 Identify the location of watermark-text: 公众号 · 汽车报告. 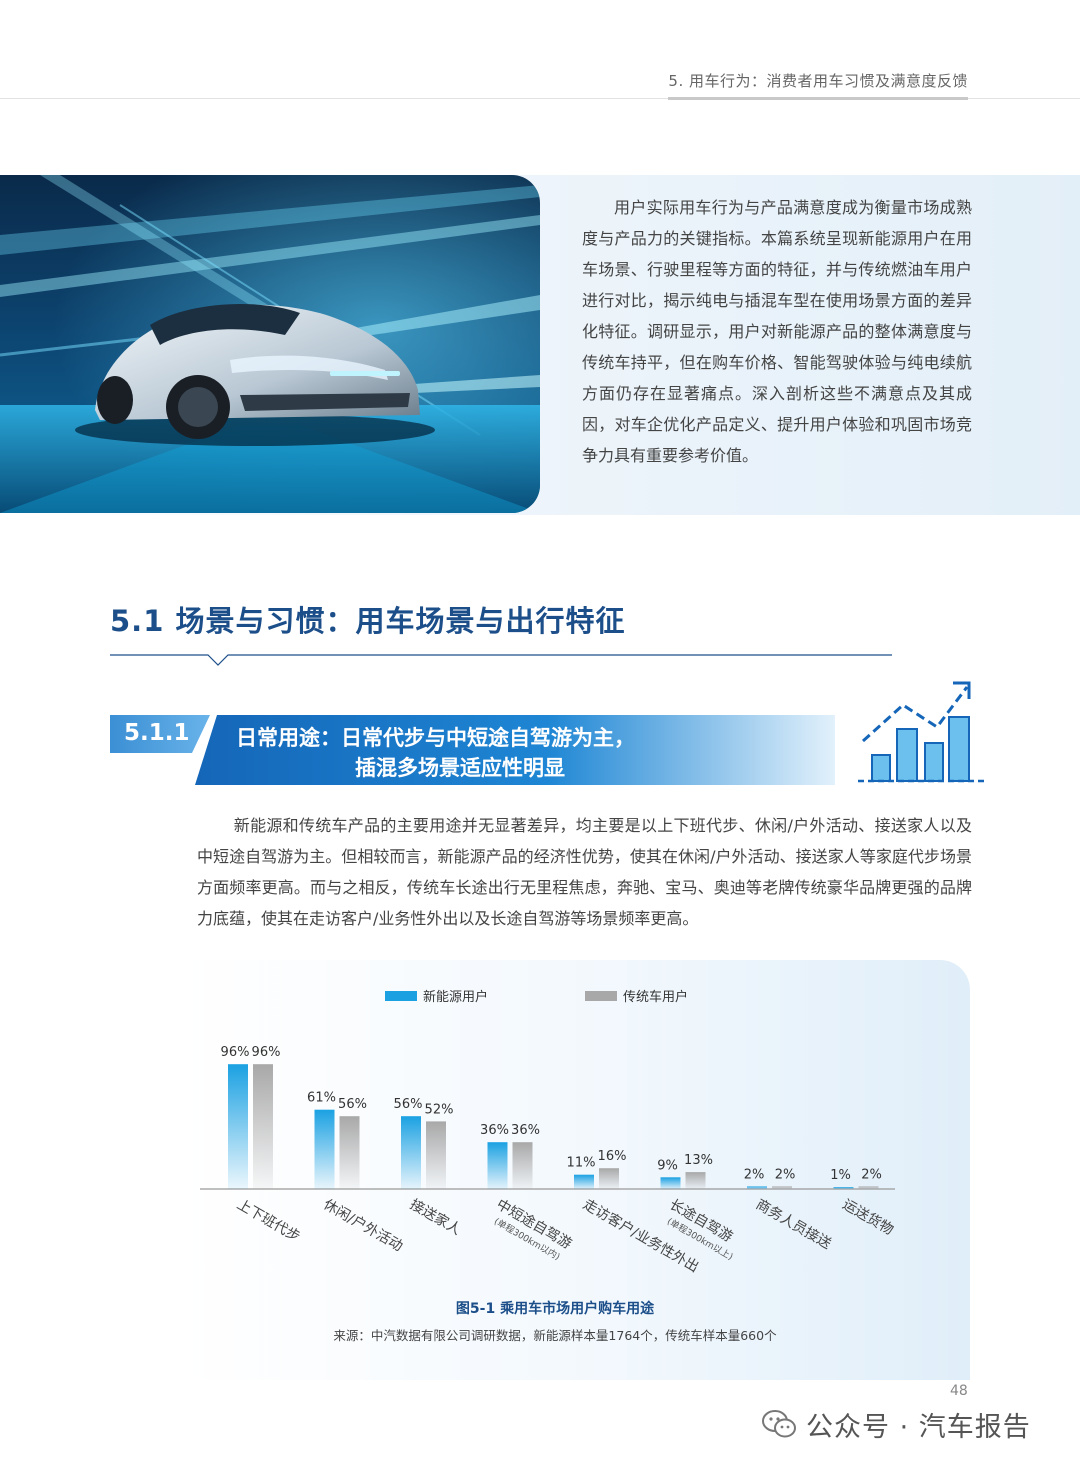
(918, 1427).